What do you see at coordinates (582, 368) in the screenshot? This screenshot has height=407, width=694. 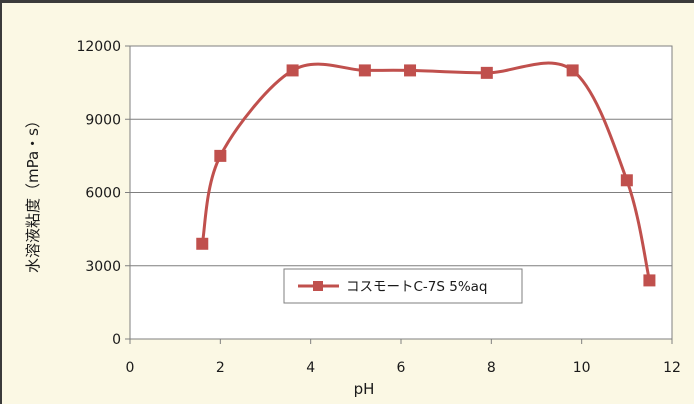 I see `x-tick-label: 10` at bounding box center [582, 368].